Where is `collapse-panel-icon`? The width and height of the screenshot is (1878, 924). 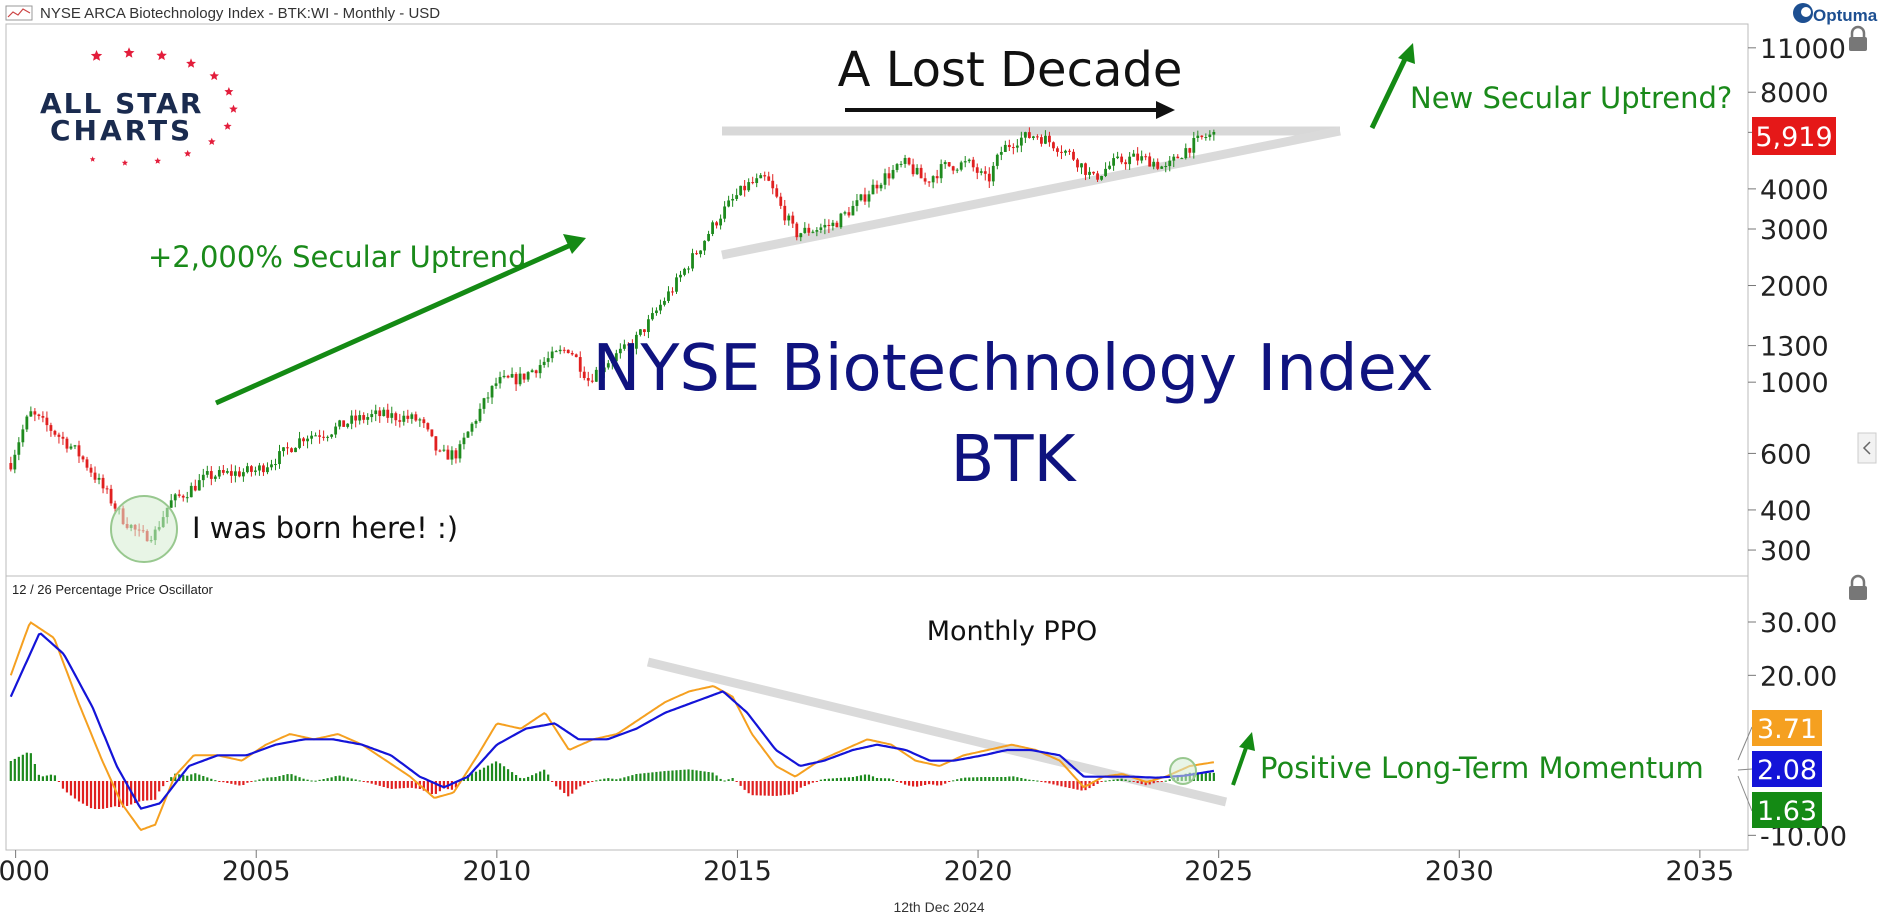 collapse-panel-icon is located at coordinates (1867, 448).